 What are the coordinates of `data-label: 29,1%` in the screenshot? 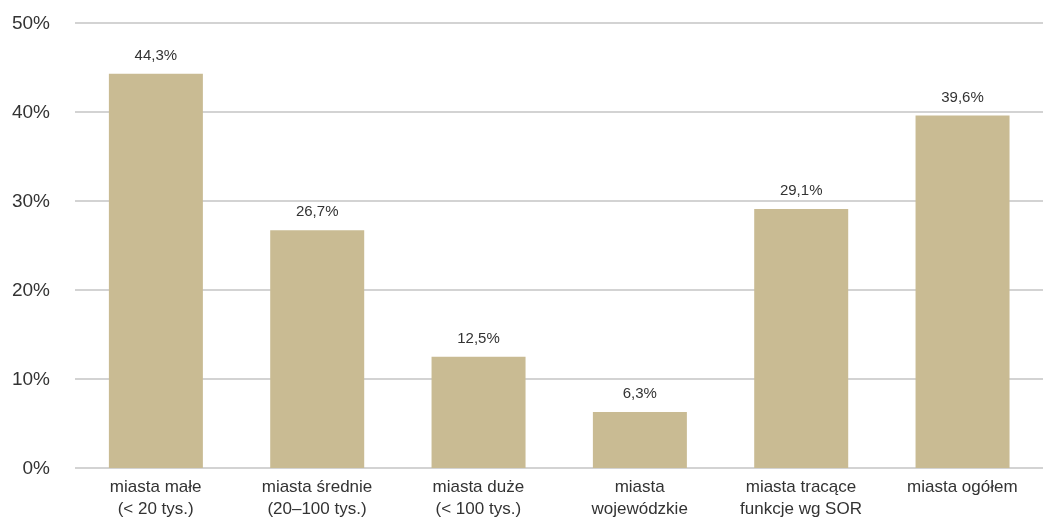 It's located at (801, 190).